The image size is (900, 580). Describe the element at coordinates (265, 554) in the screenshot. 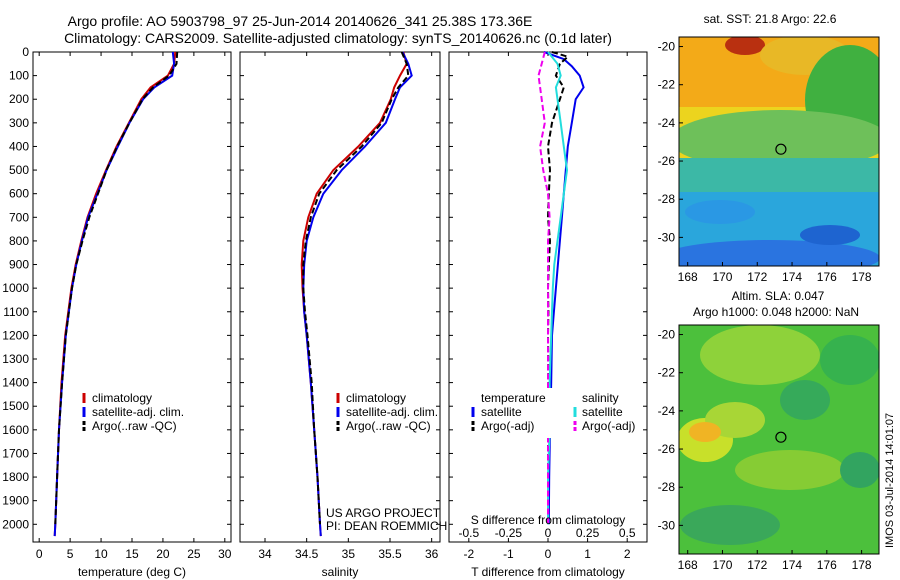

I see `x-tick-label: 34` at that location.